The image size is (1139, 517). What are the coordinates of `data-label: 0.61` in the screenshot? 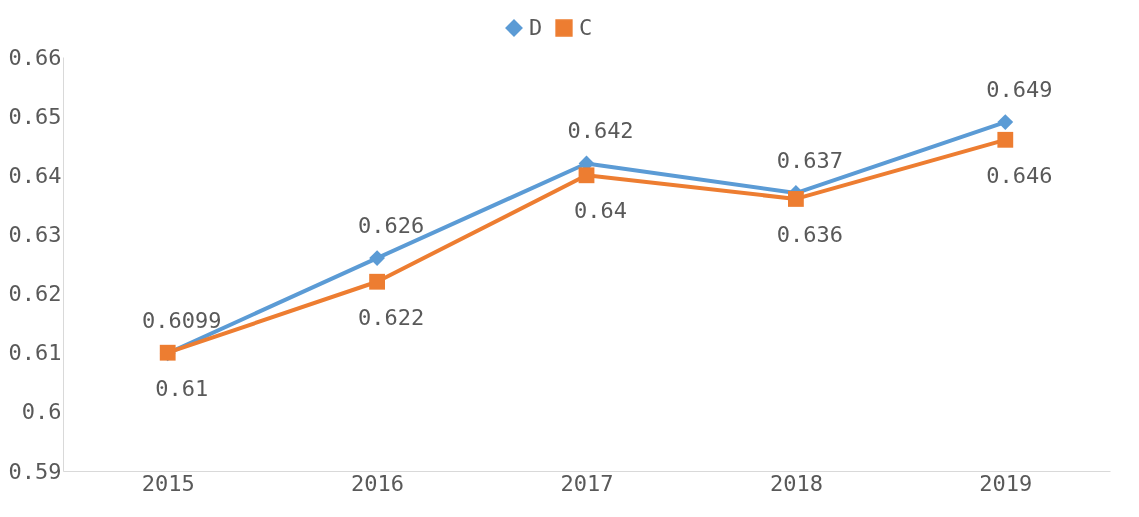 It's located at (182, 388).